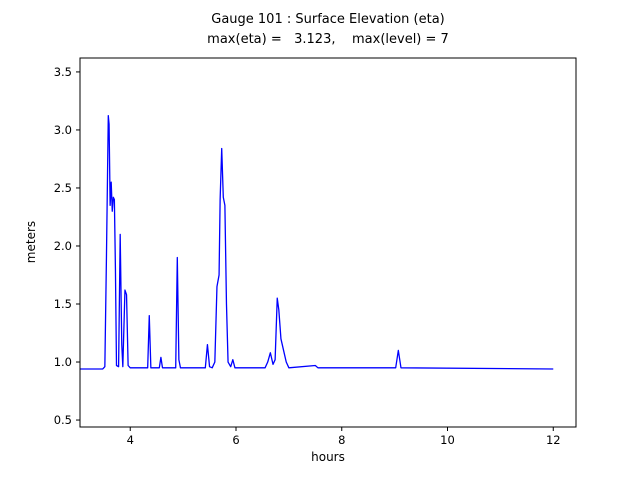 The height and width of the screenshot is (480, 640). What do you see at coordinates (328, 457) in the screenshot?
I see `x-axis-label: hours` at bounding box center [328, 457].